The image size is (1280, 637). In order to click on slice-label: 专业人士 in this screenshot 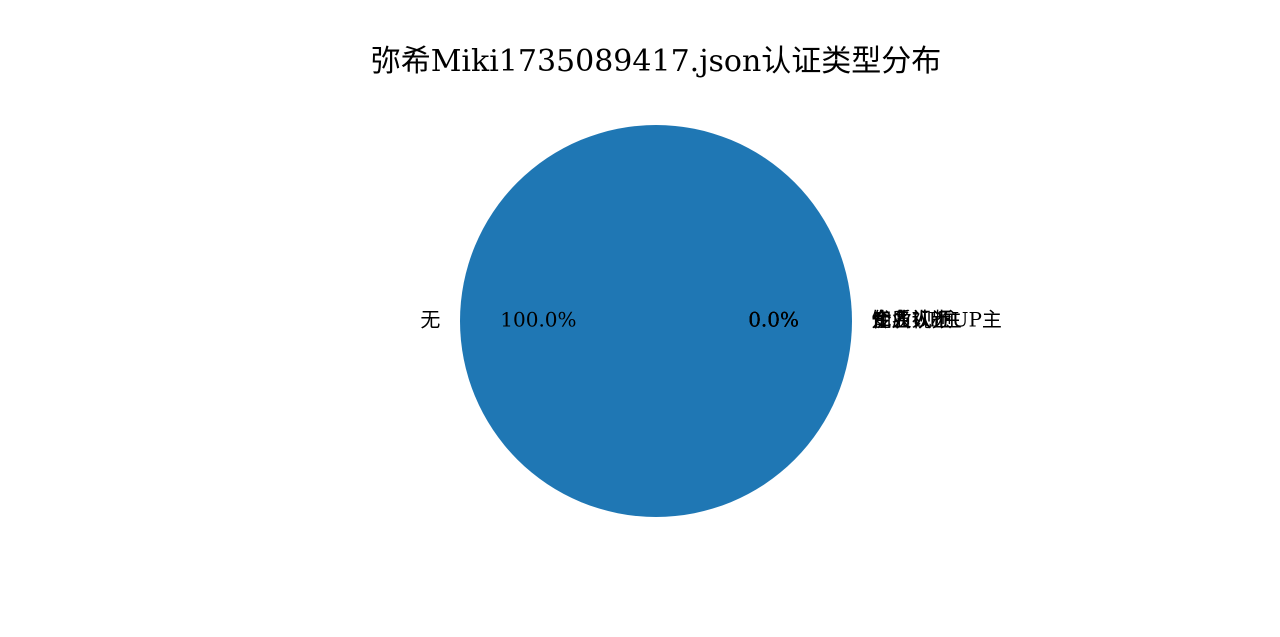, I will do `click(912, 320)`.